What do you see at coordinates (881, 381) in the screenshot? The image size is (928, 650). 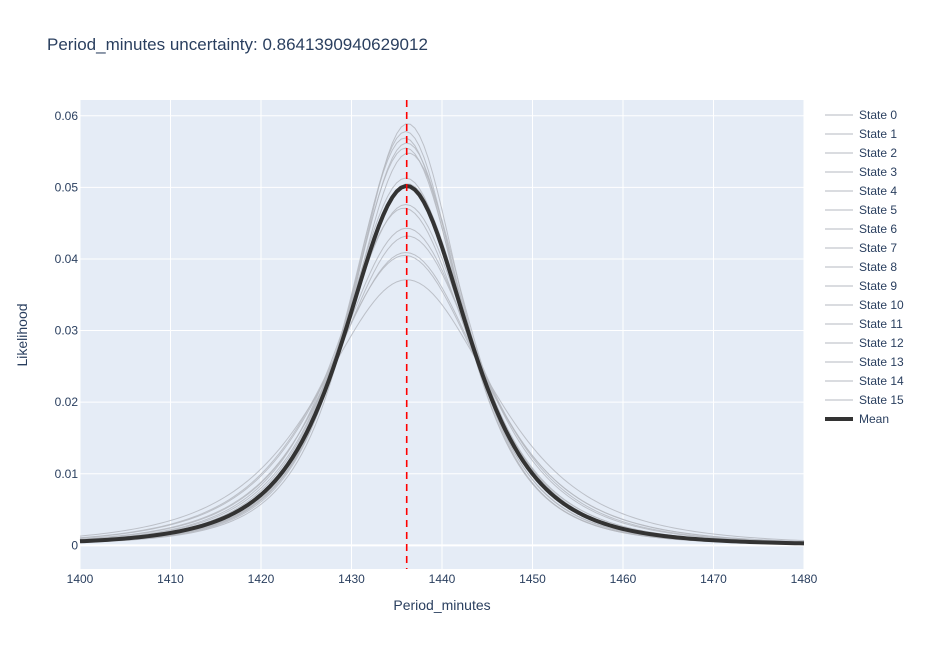 I see `legend-label: State 14` at bounding box center [881, 381].